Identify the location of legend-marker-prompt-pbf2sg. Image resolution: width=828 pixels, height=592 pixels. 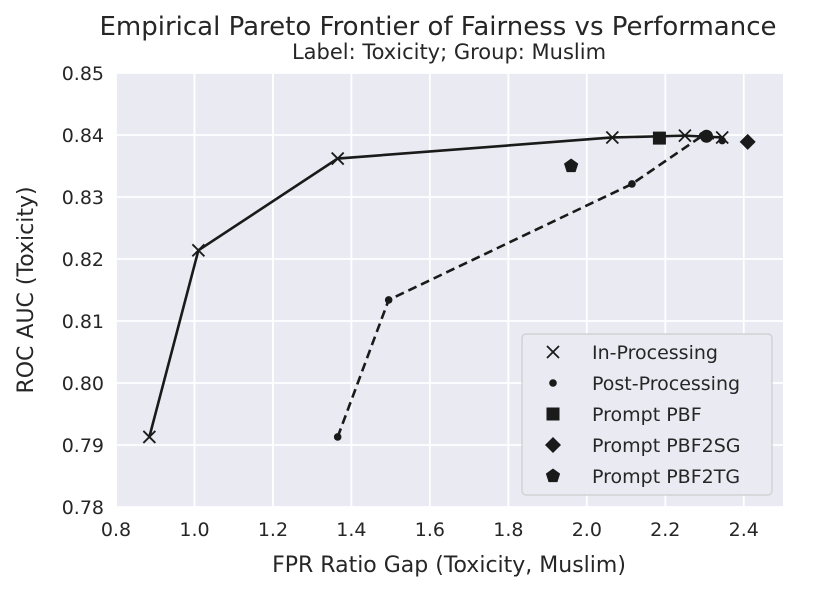
(553, 445).